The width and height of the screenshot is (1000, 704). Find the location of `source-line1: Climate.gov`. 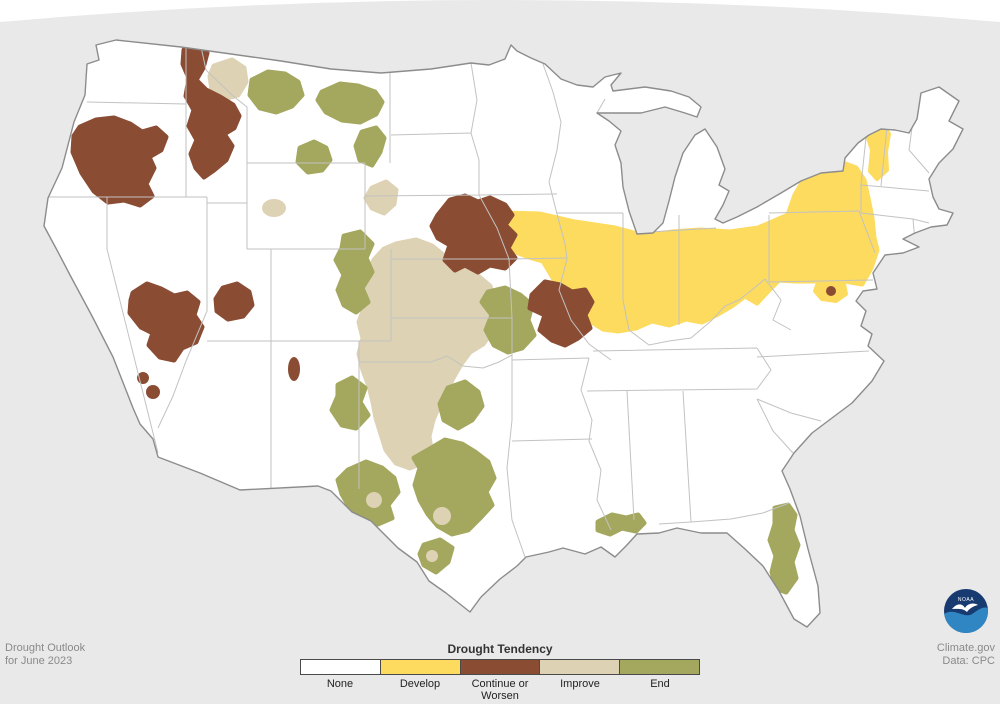

source-line1: Climate.gov is located at coordinates (965, 648).